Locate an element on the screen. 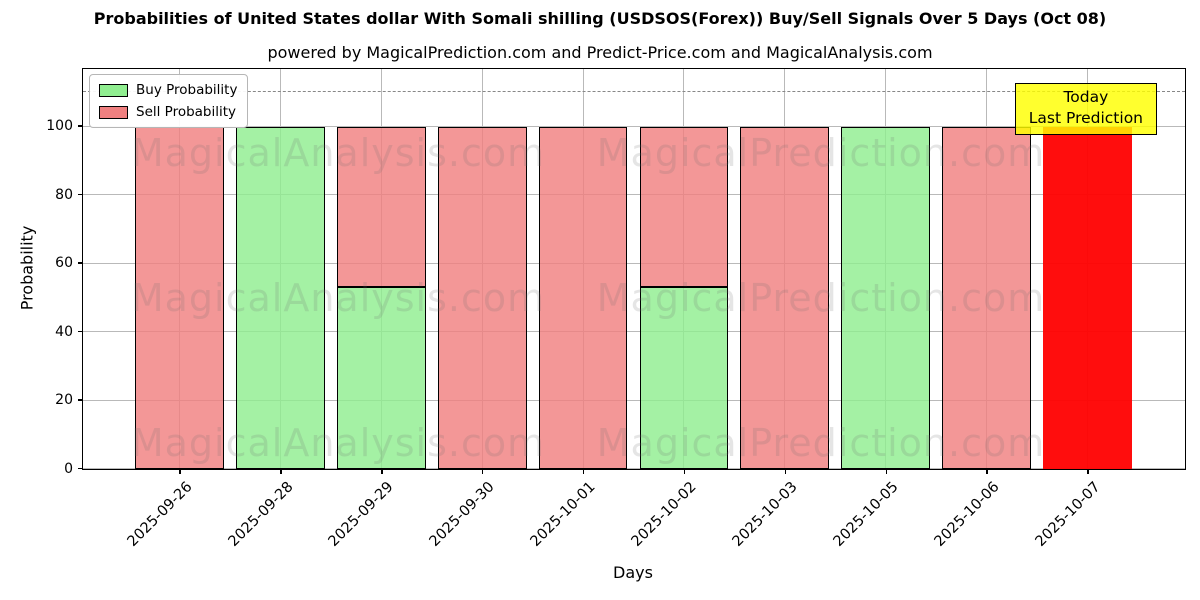 The width and height of the screenshot is (1200, 600). today-annotation-line1: Today is located at coordinates (1086, 97).